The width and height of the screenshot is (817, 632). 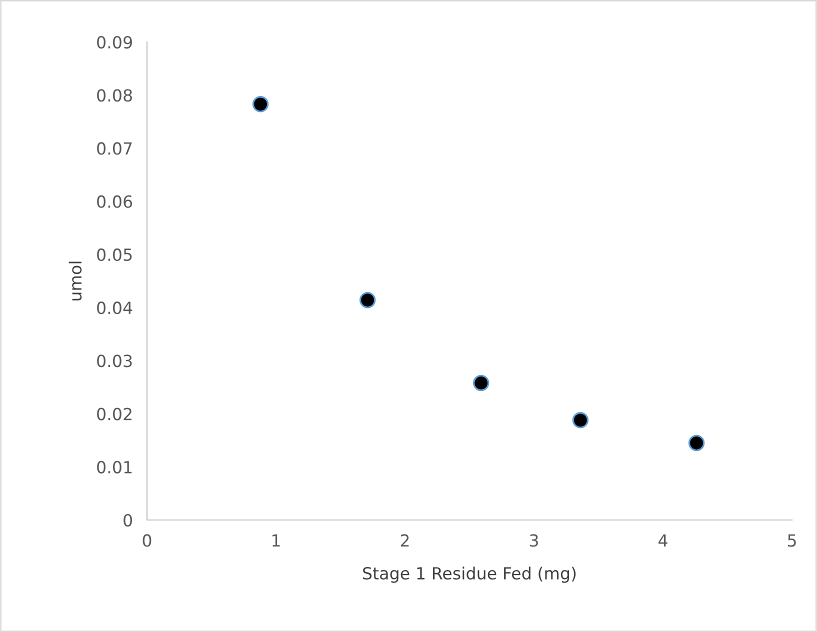 What do you see at coordinates (114, 148) in the screenshot?
I see `y-tick-label: 0.07` at bounding box center [114, 148].